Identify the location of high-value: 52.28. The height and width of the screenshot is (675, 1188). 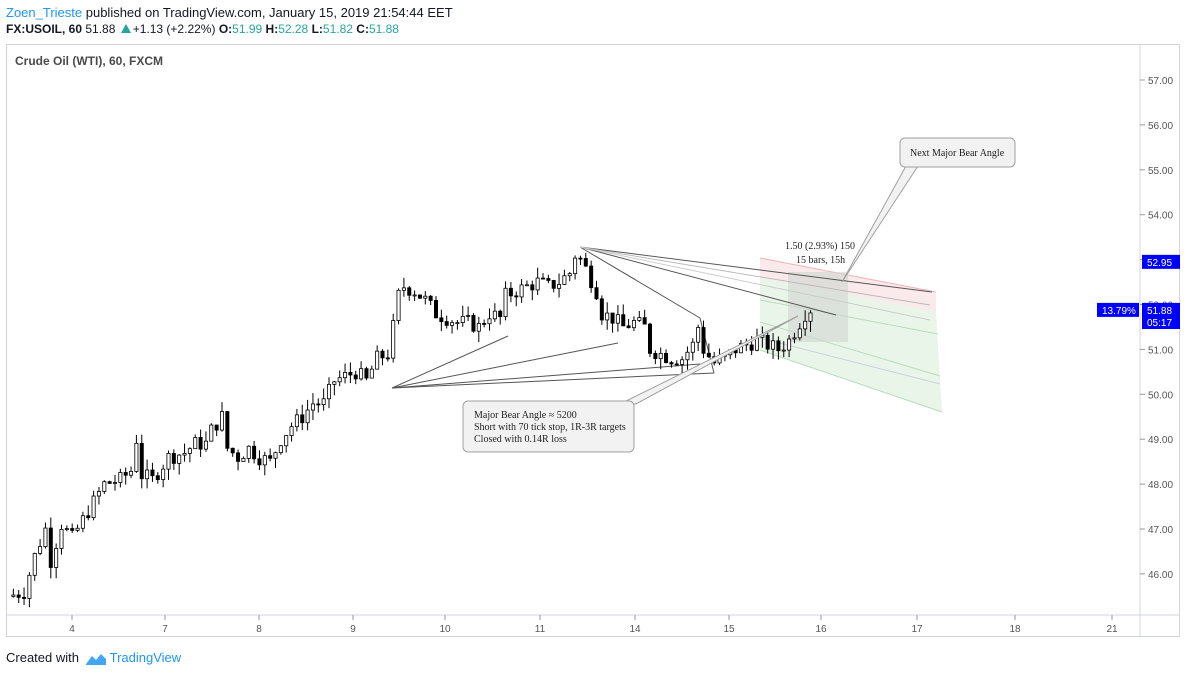
(293, 29).